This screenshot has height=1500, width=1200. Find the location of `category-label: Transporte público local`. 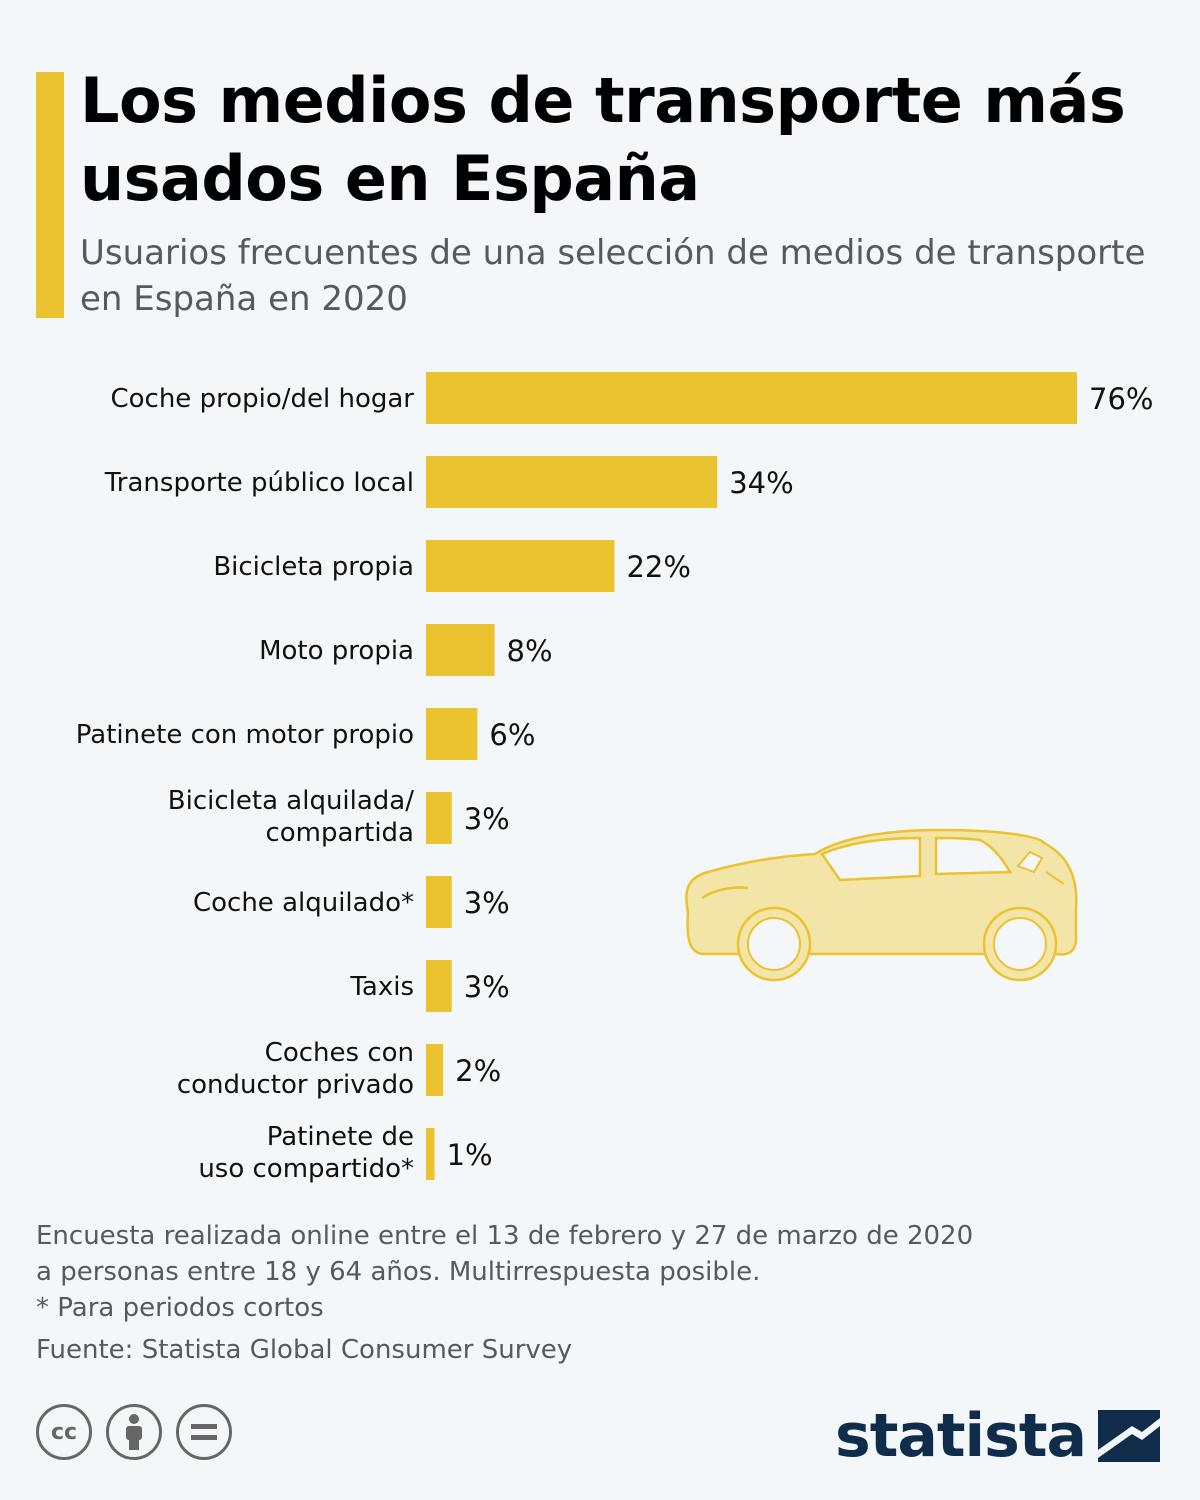

category-label: Transporte público local is located at coordinates (259, 483).